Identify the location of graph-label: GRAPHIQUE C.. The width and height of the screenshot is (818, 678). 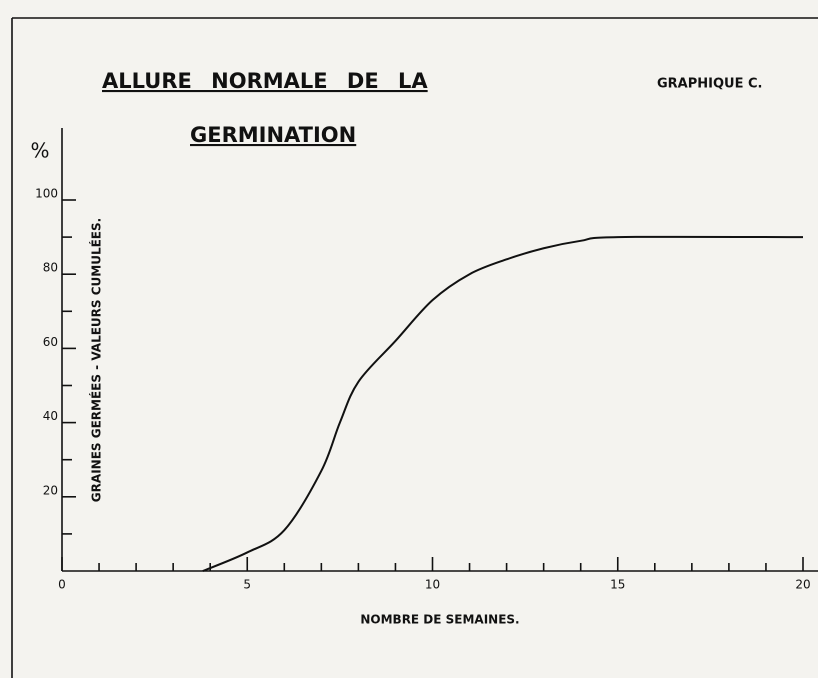
(709, 84).